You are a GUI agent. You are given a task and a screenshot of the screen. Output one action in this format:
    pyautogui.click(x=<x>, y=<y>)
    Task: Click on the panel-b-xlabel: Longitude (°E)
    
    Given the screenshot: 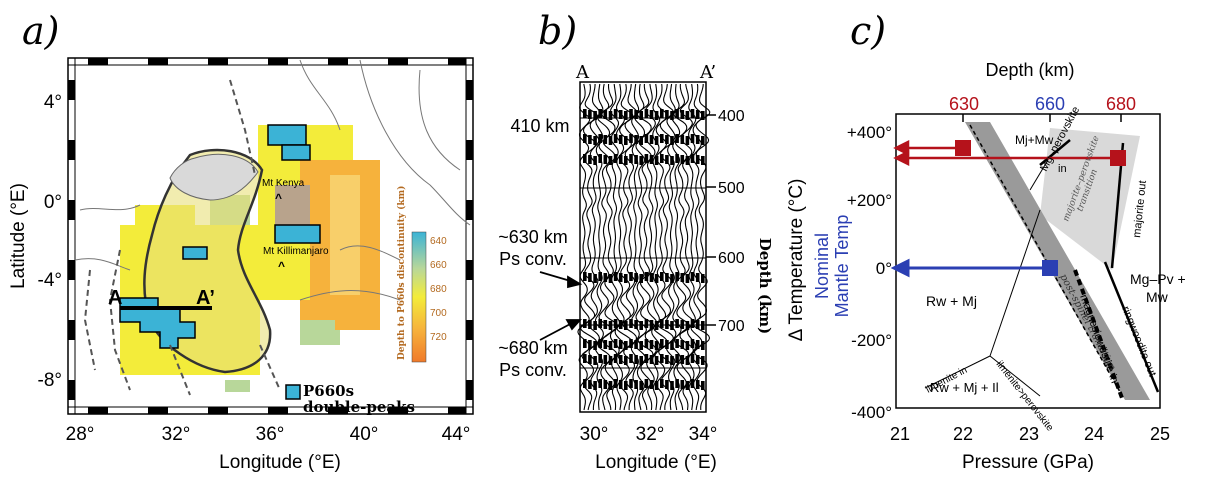 What is the action you would take?
    pyautogui.click(x=656, y=462)
    